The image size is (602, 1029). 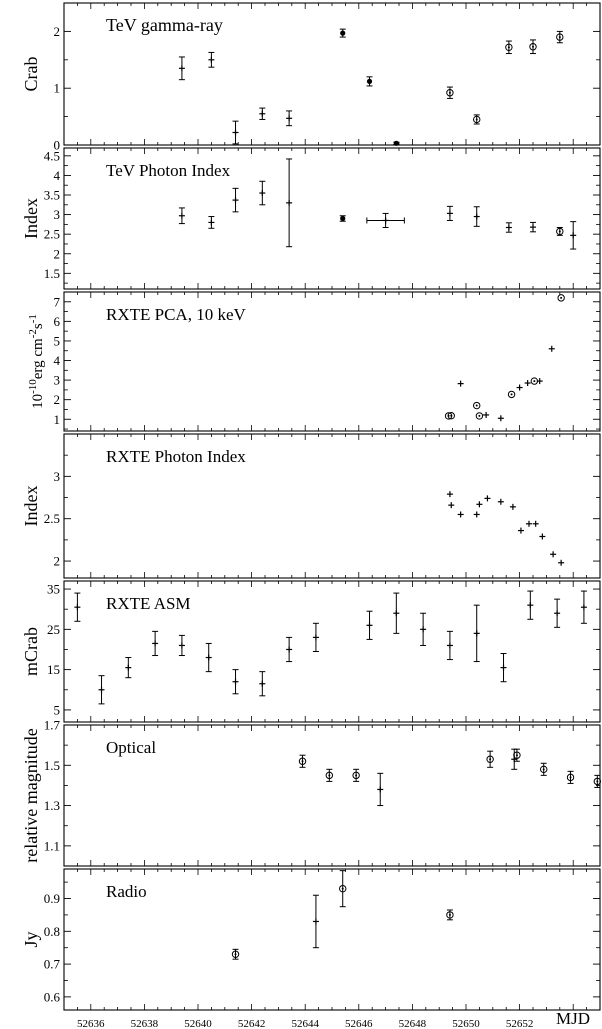 I want to click on x-tick-label: 52650, so click(x=466, y=1023).